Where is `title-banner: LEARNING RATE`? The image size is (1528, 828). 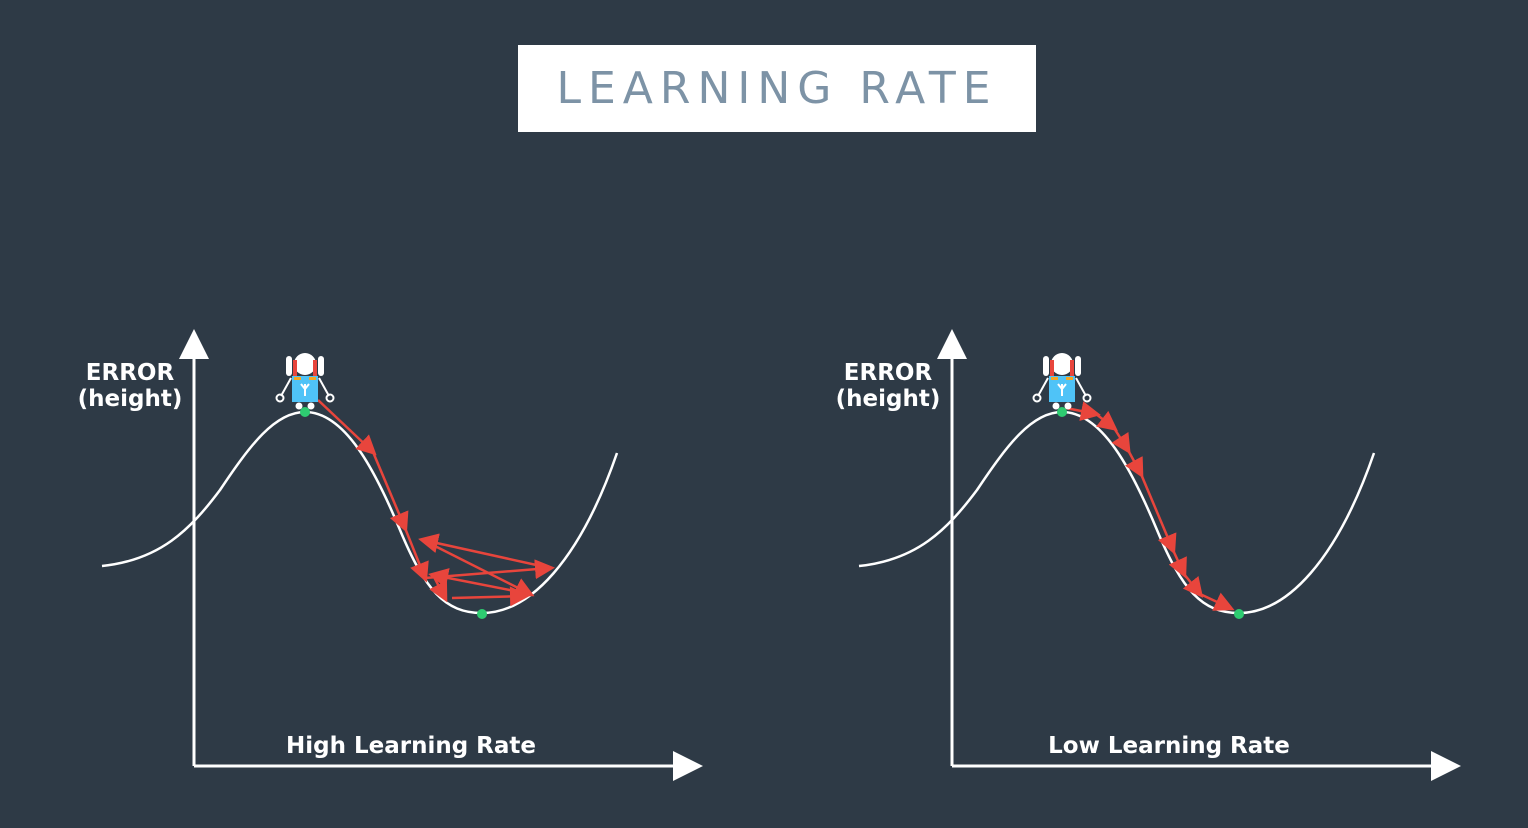
title-banner: LEARNING RATE is located at coordinates (777, 88).